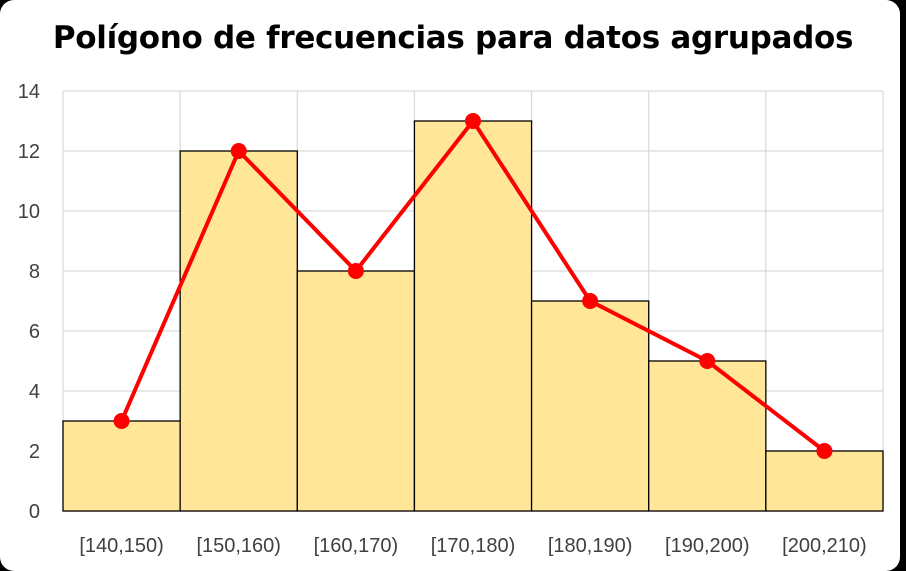 The height and width of the screenshot is (571, 906). What do you see at coordinates (34, 512) in the screenshot?
I see `y-tick-label: 0` at bounding box center [34, 512].